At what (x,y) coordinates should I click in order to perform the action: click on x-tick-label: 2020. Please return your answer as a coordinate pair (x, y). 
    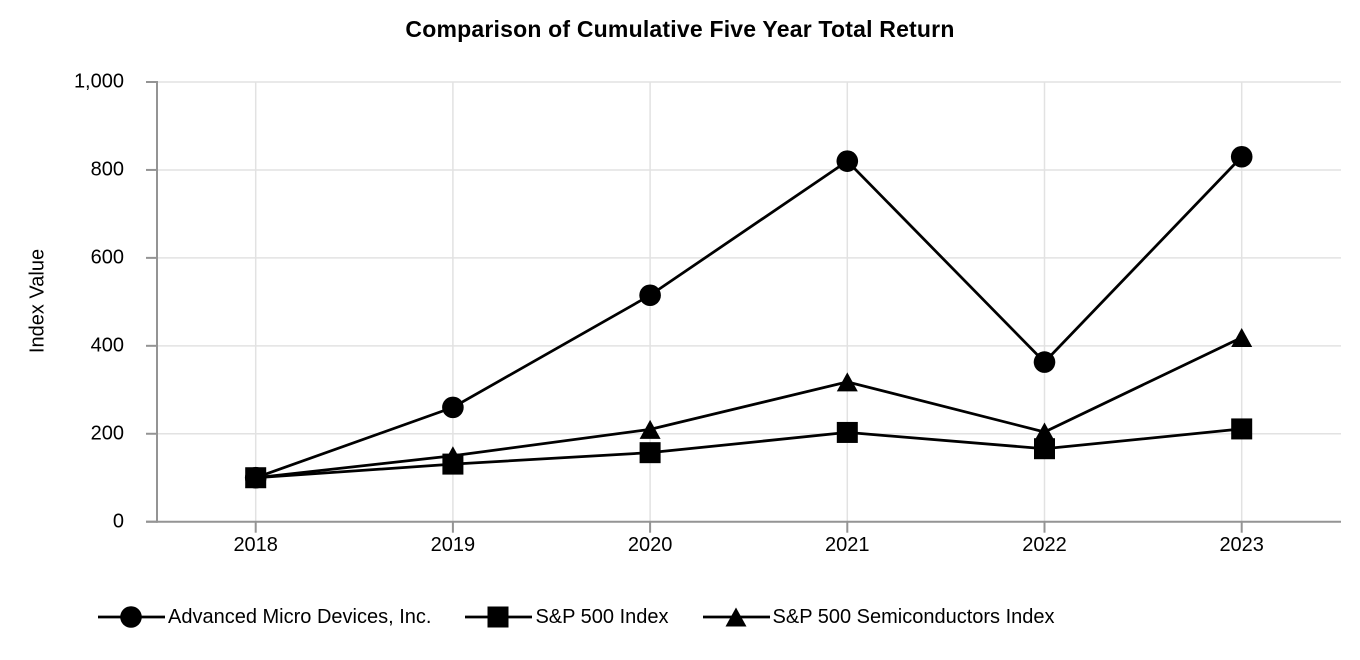
    Looking at the image, I should click on (650, 545).